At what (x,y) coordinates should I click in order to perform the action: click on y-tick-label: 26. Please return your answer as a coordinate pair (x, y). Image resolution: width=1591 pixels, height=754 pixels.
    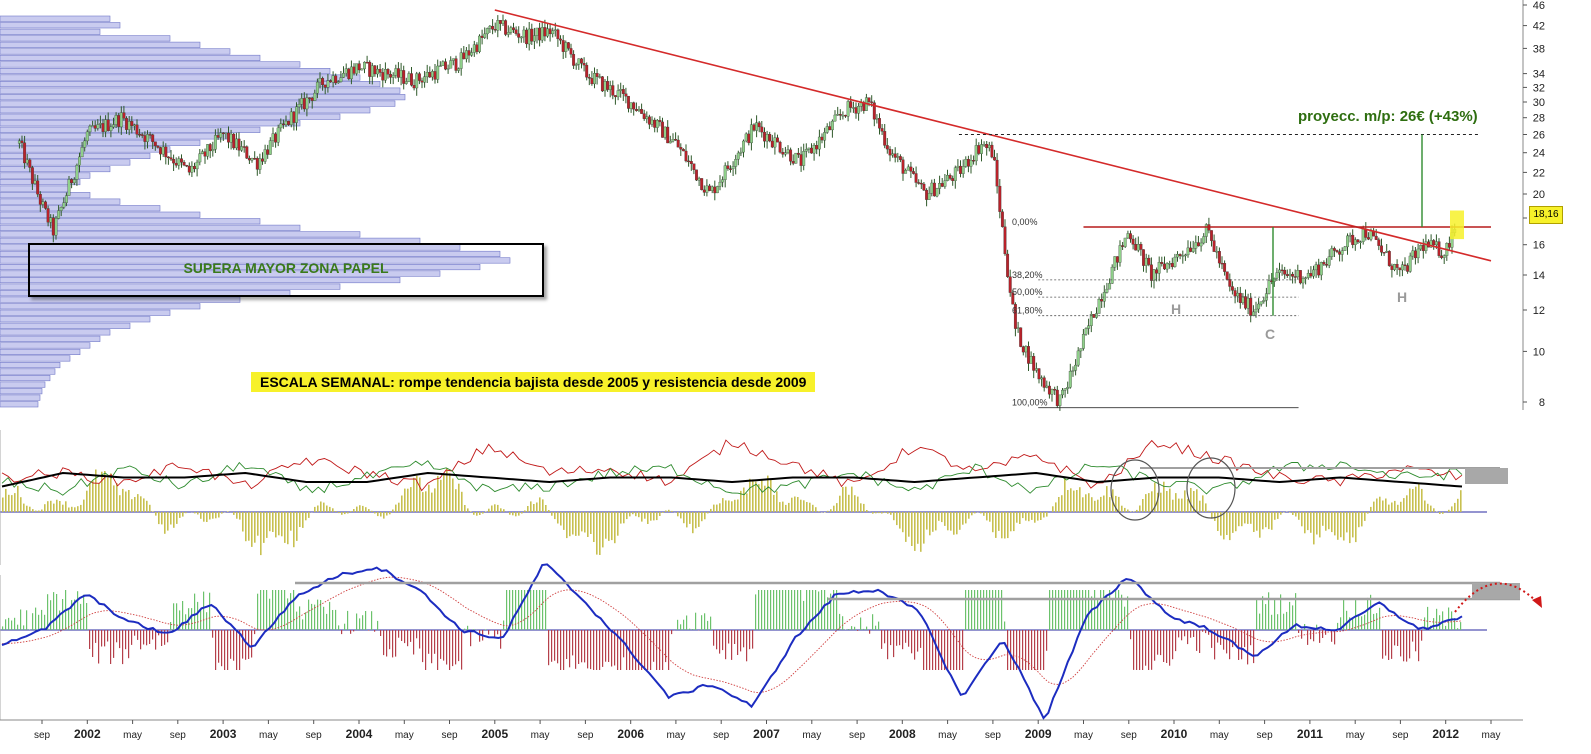
    Looking at the image, I should click on (1539, 136).